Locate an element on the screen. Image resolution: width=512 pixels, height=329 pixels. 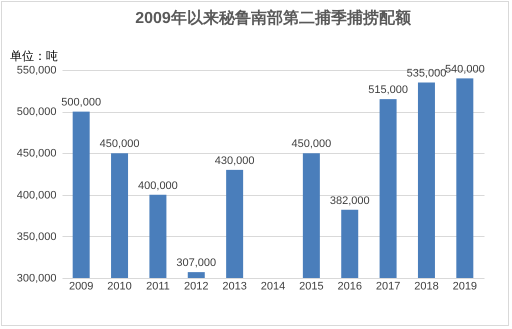
x-tick-label: 2012 is located at coordinates (196, 286).